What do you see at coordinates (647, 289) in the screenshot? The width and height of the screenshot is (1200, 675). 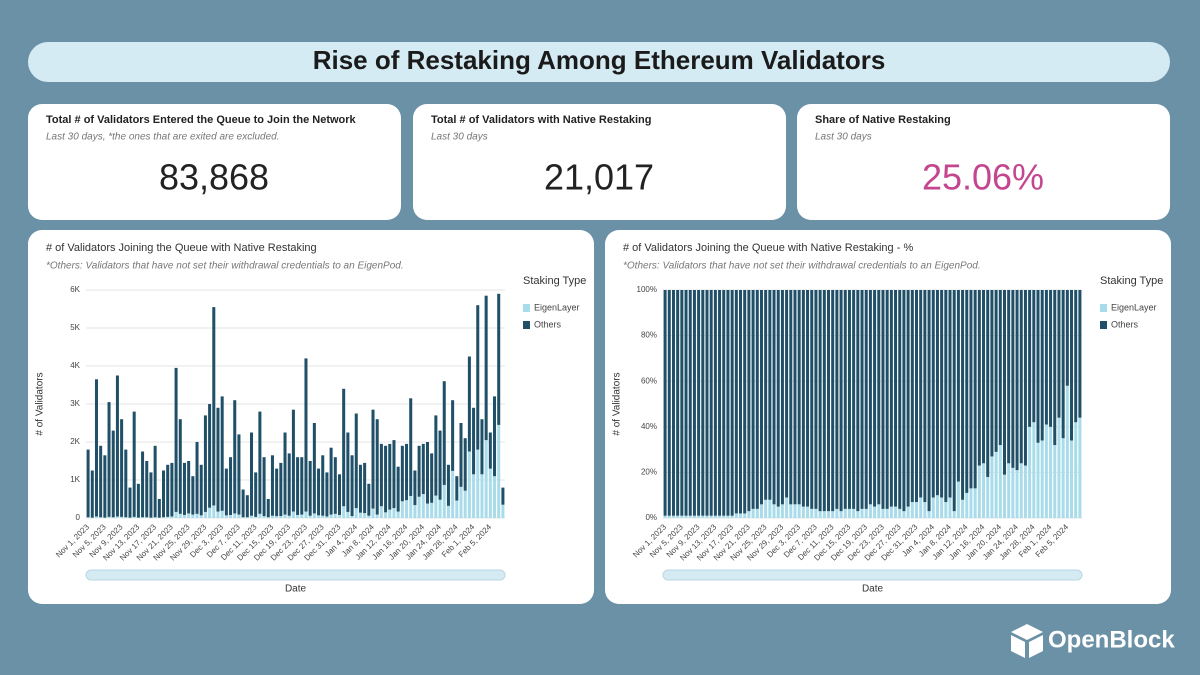 I see `y-tick-label: 100%` at bounding box center [647, 289].